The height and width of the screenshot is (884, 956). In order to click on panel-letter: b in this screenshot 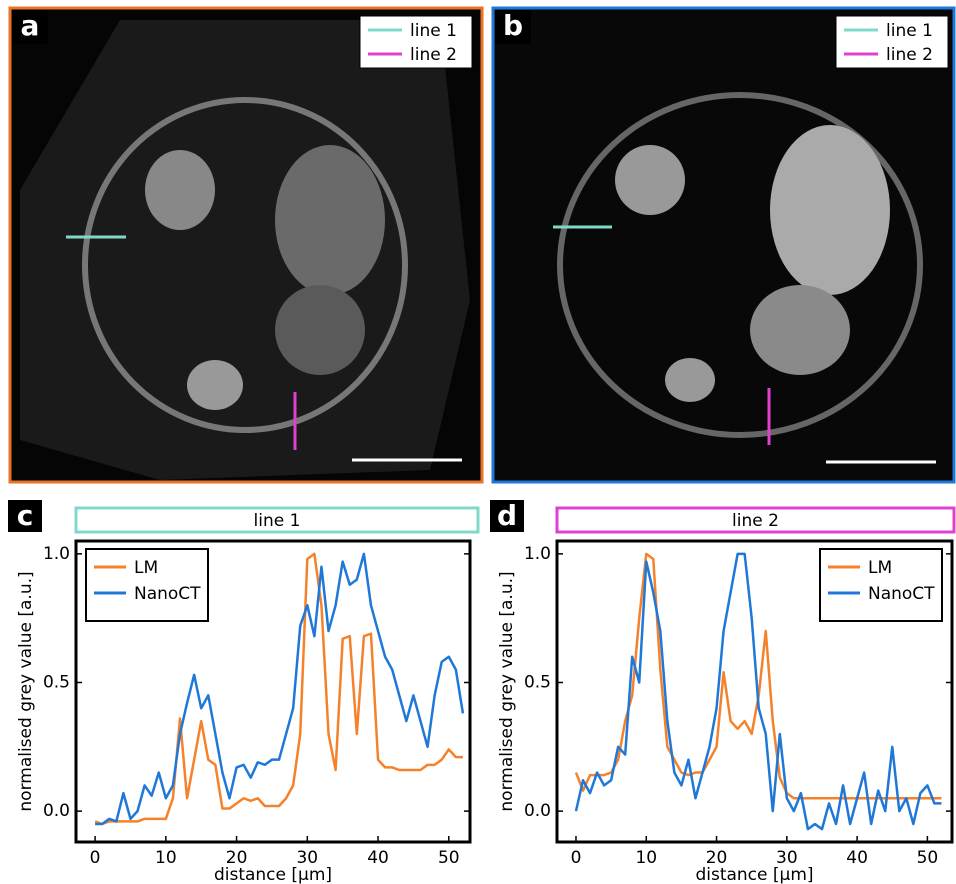, I will do `click(513, 25)`.